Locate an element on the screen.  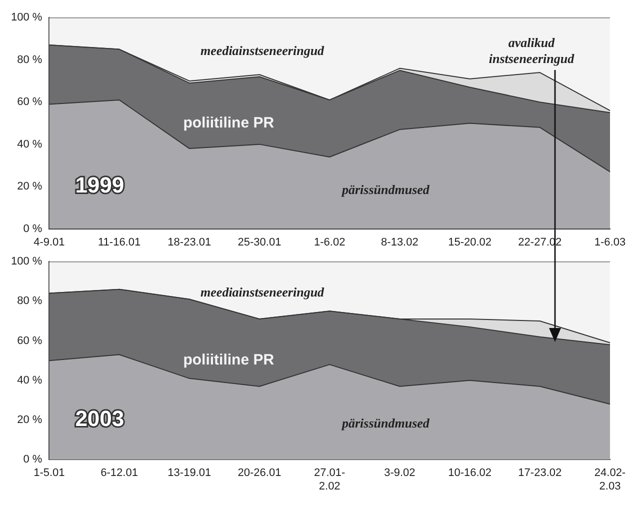
x-tick-label: 17-23.02 is located at coordinates (540, 473).